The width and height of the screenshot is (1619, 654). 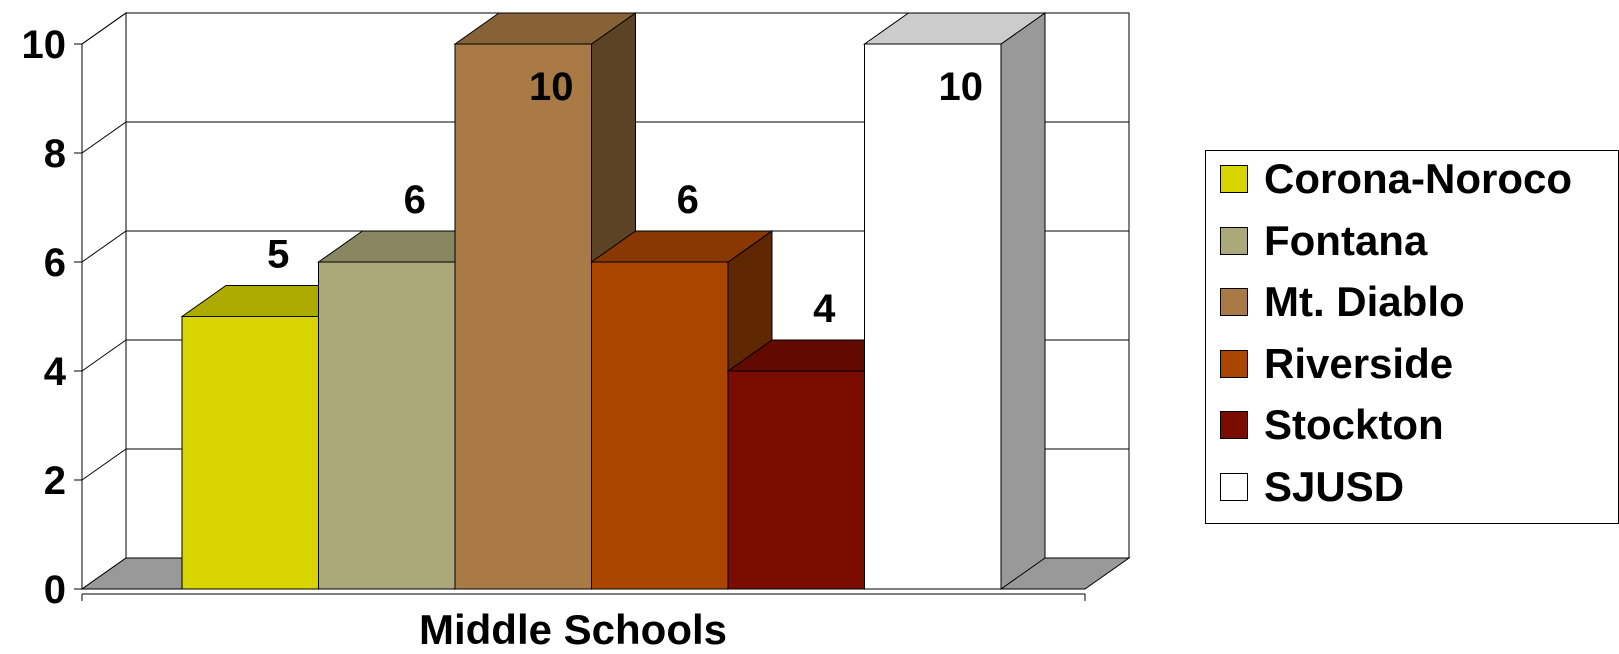 I want to click on legend-item-stockton: Stockton, so click(x=1332, y=424).